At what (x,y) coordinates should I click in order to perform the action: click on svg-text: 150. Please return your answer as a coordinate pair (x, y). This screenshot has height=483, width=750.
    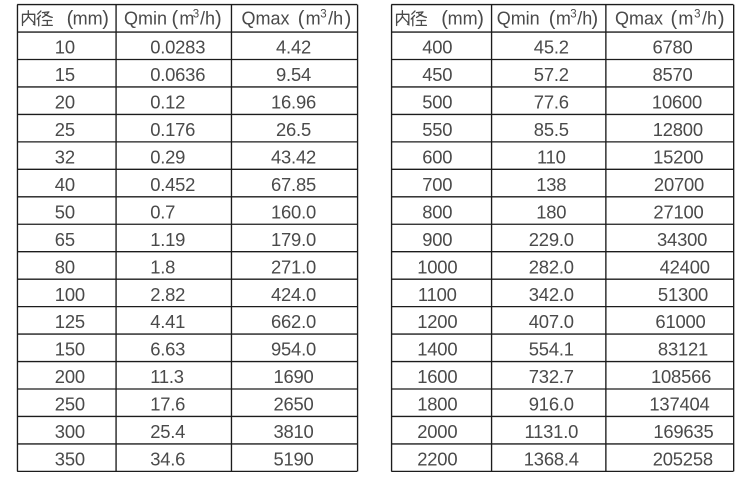
    Looking at the image, I should click on (70, 349).